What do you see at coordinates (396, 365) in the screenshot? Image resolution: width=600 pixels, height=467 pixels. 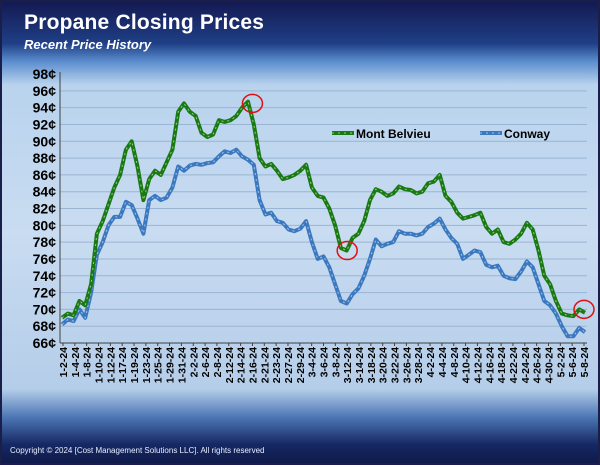 I see `x-tick-label: 3-22-24` at bounding box center [396, 365].